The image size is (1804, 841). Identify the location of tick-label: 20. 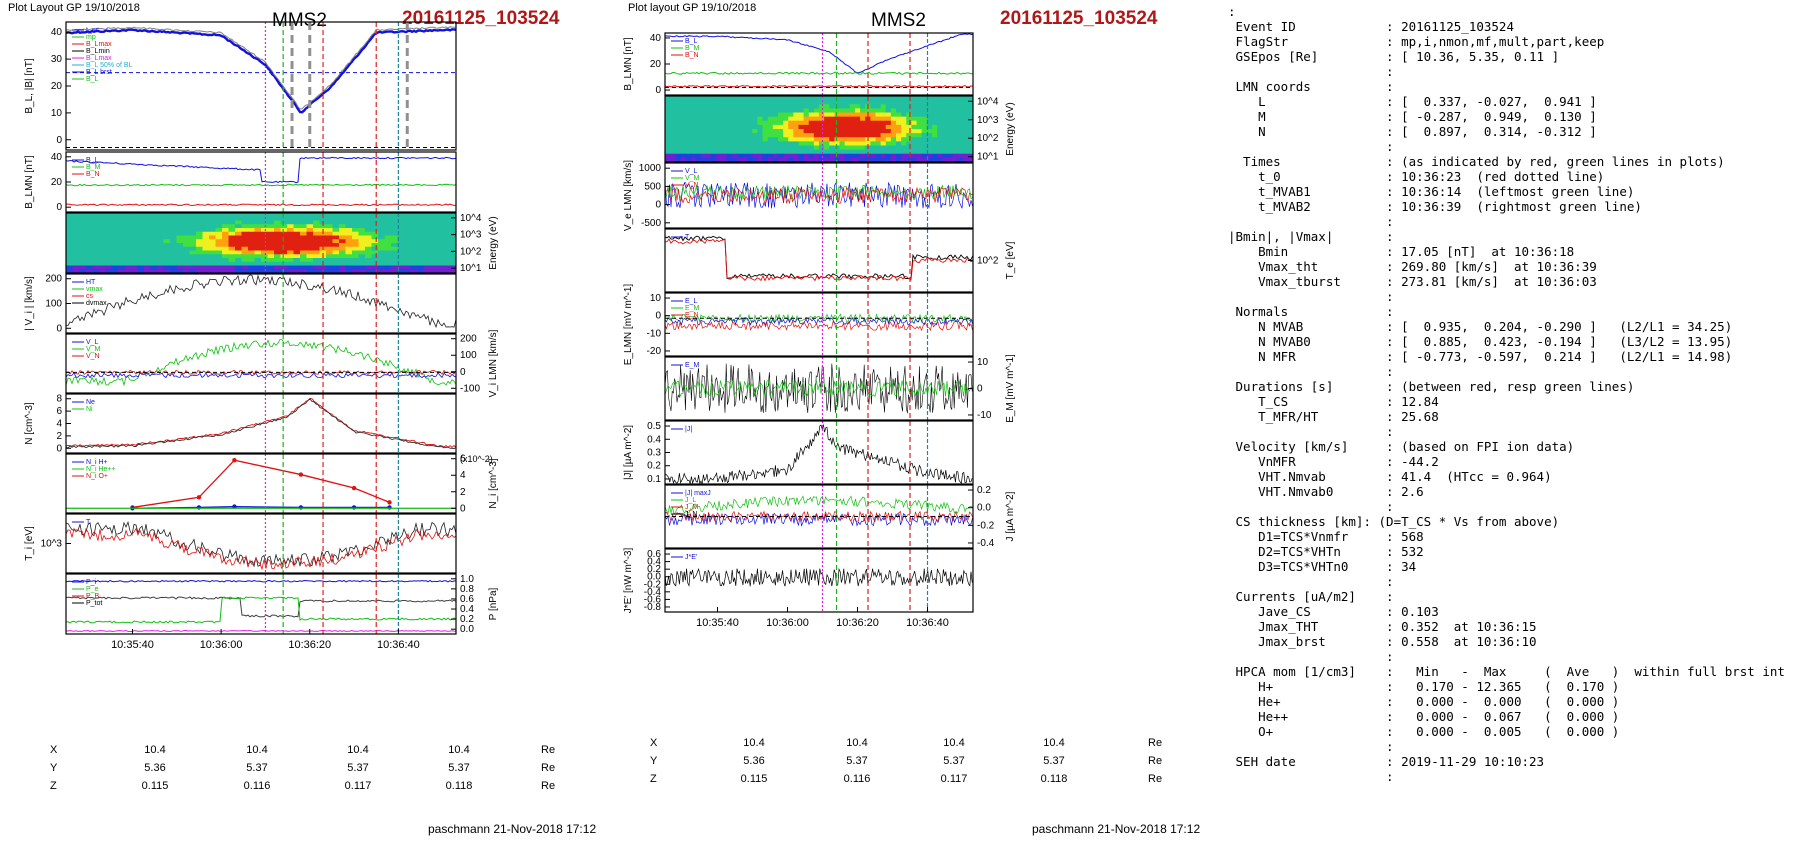
(57, 86).